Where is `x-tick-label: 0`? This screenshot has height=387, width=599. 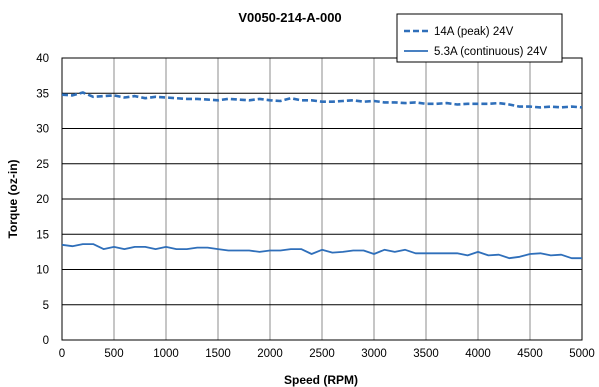 x-tick-label: 0 is located at coordinates (62, 354).